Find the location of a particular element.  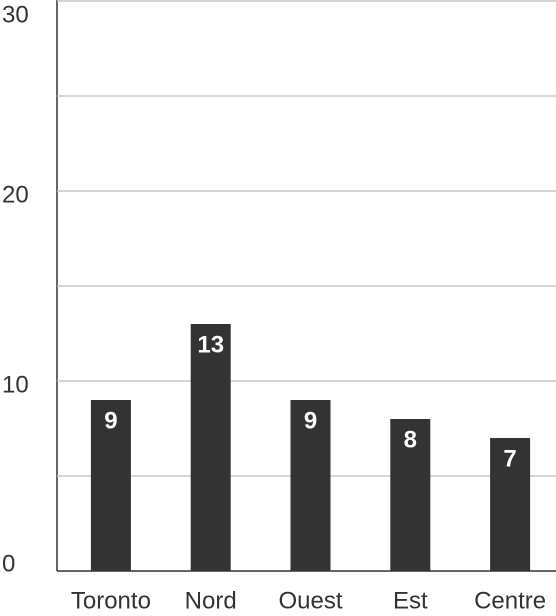

y-tick-label: 10 is located at coordinates (15, 384).